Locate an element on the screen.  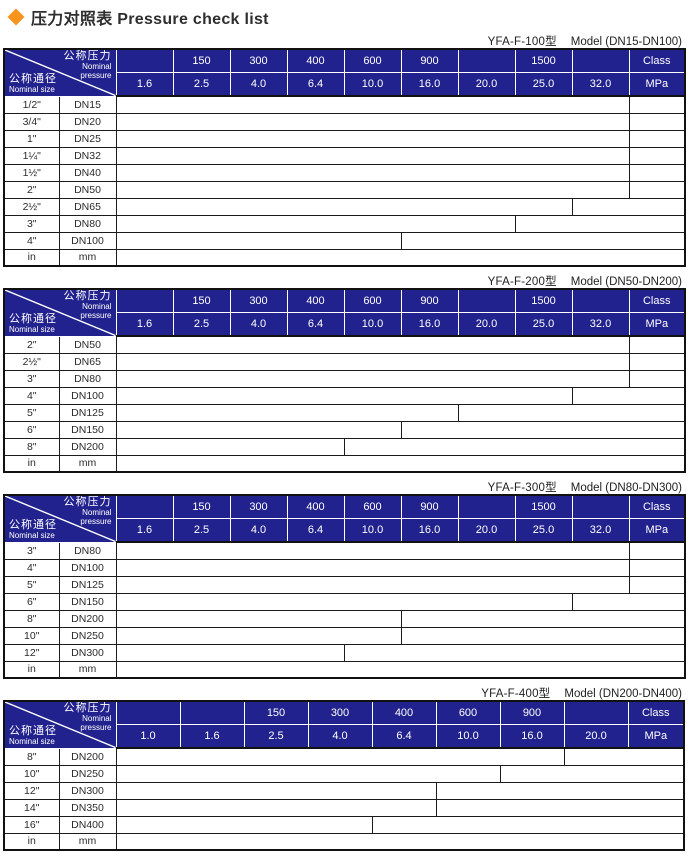
table-row-dn300: 12" DN300 is located at coordinates (344, 652).